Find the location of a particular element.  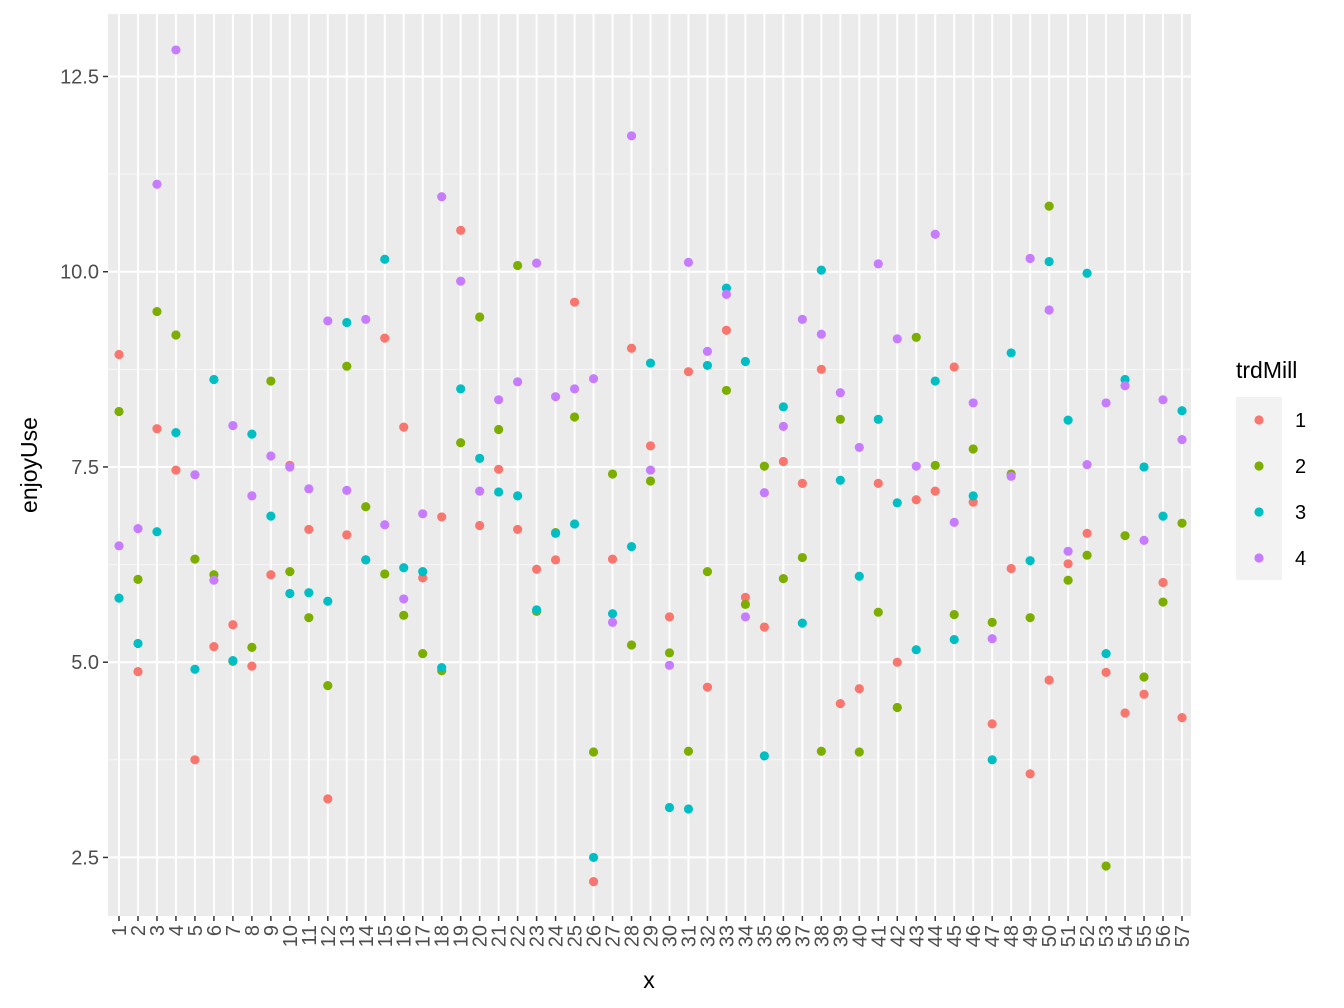

x-tick-label: 1 is located at coordinates (120, 930).